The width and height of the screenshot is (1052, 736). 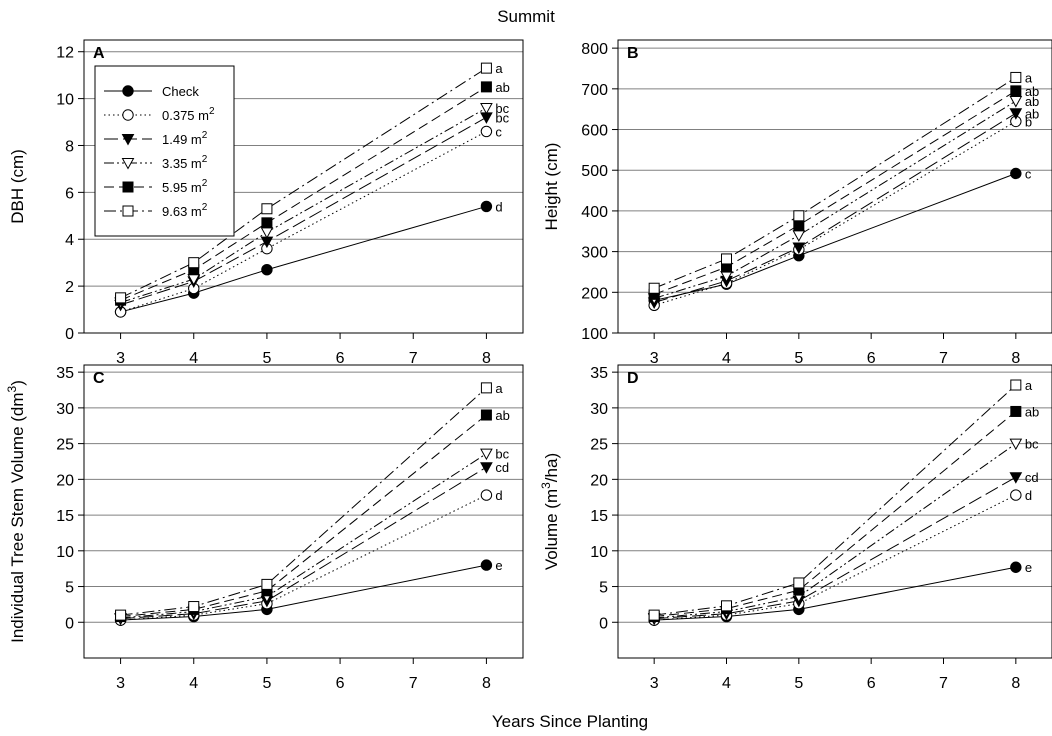 What do you see at coordinates (65, 373) in the screenshot?
I see `y-tick-label: 35` at bounding box center [65, 373].